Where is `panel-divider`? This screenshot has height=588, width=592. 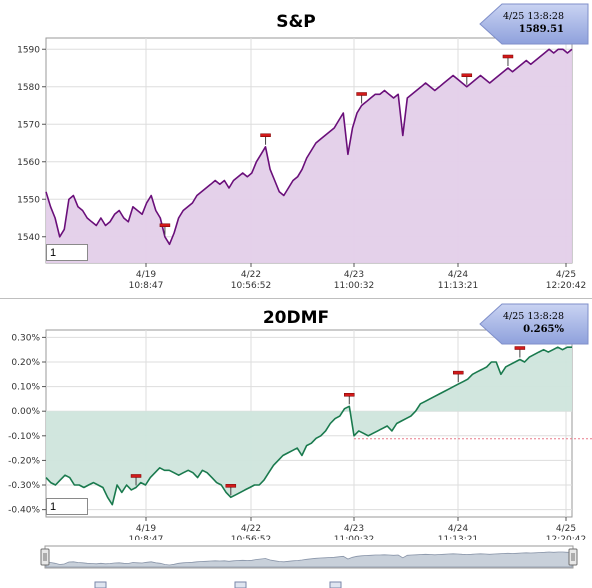
panel-divider is located at coordinates (296, 298).